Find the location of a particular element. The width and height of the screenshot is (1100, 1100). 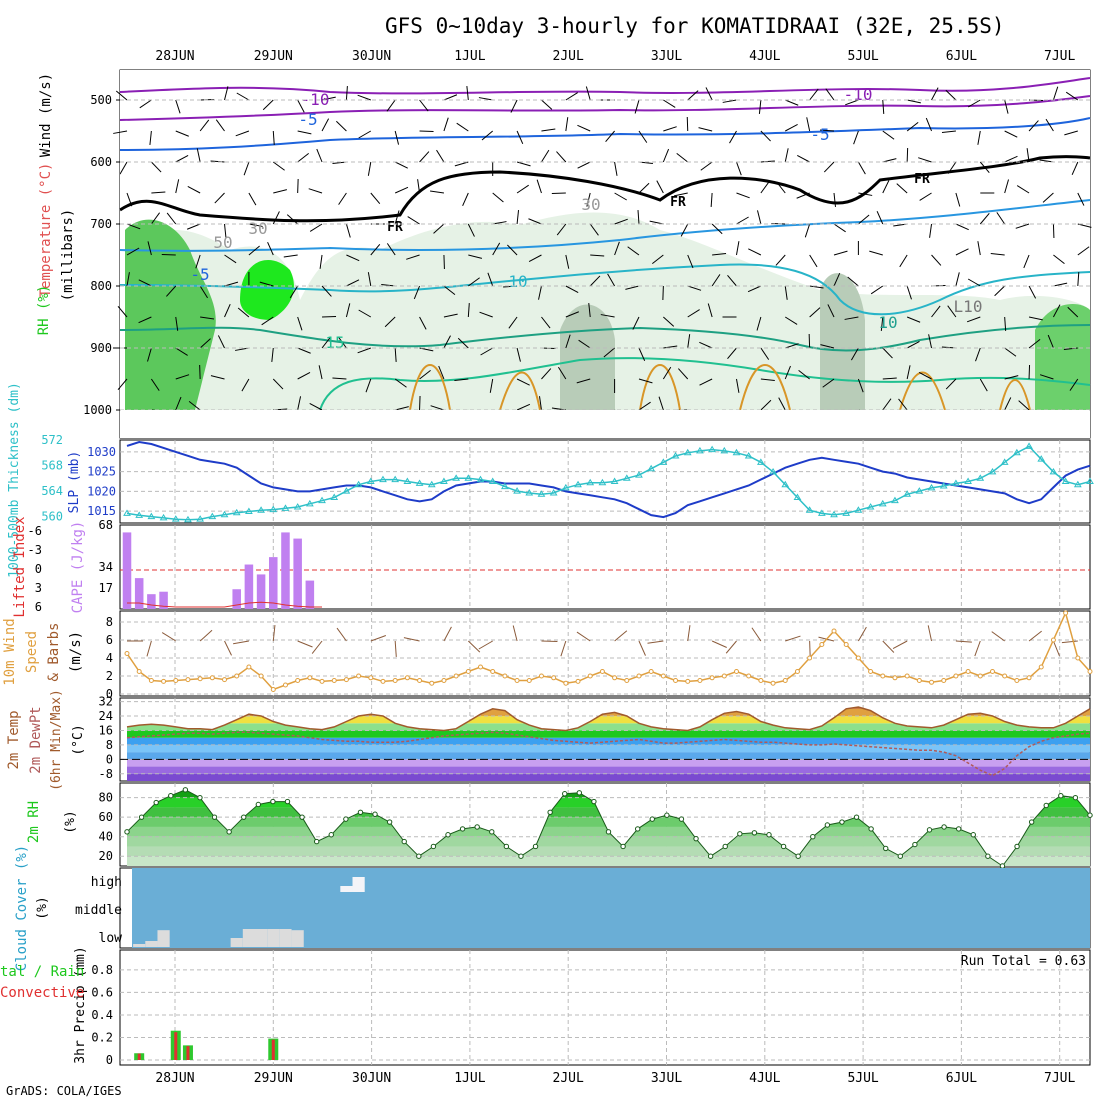

precip-legend-total: tal / Rain is located at coordinates (42, 972).